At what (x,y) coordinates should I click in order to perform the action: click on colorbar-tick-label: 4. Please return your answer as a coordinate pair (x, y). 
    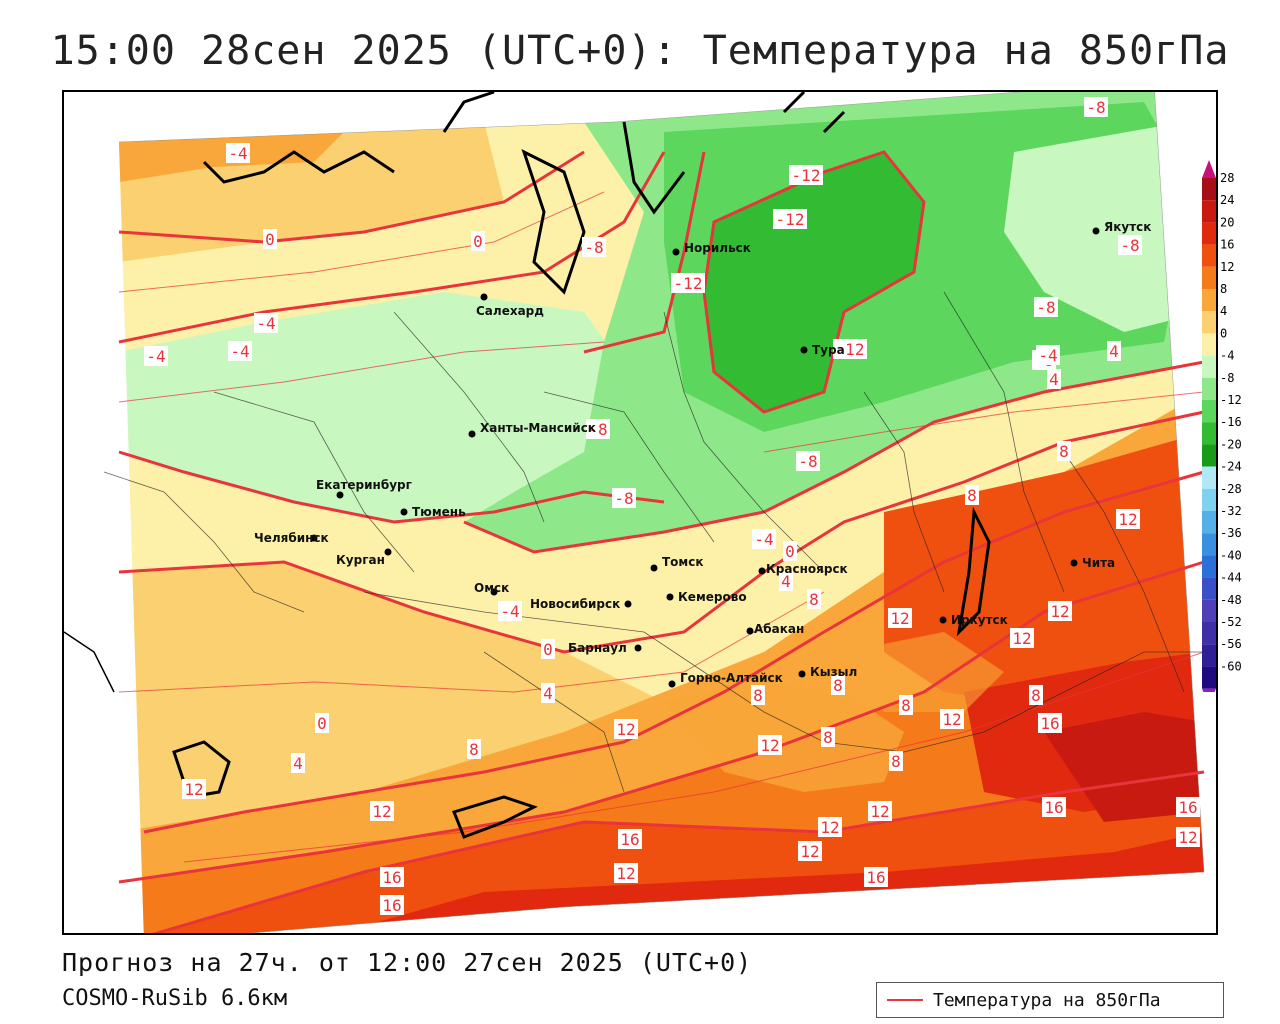
    Looking at the image, I should click on (1223, 311).